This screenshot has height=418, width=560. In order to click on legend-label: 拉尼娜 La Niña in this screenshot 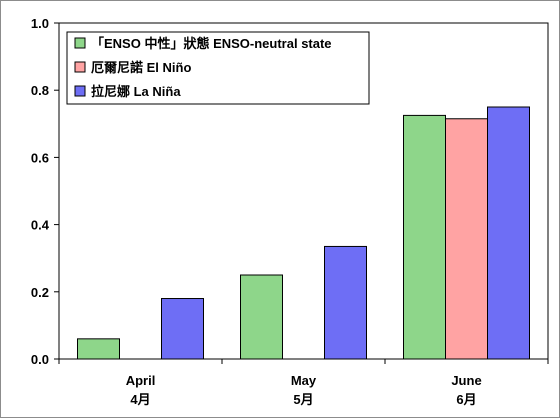, I will do `click(136, 91)`.